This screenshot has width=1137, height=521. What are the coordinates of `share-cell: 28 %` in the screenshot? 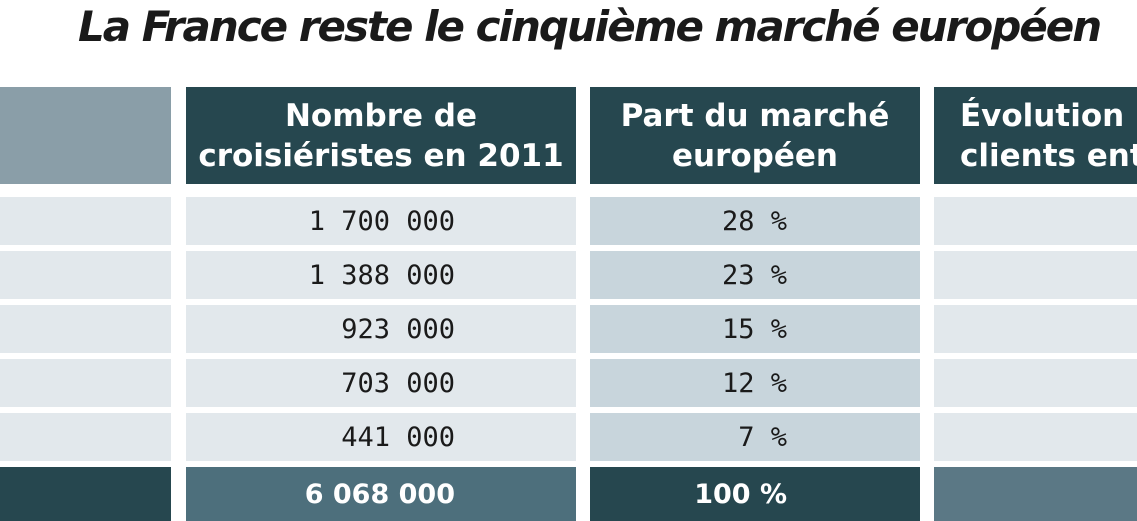 It's located at (755, 221).